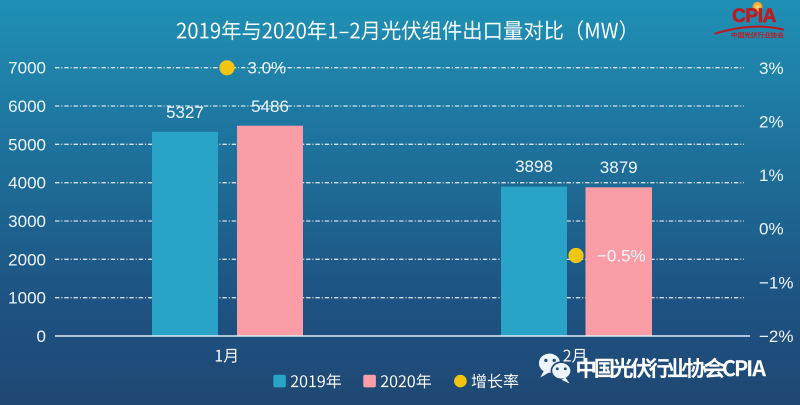 The height and width of the screenshot is (405, 800). What do you see at coordinates (621, 255) in the screenshot?
I see `svg-text: −0.5%` at bounding box center [621, 255].